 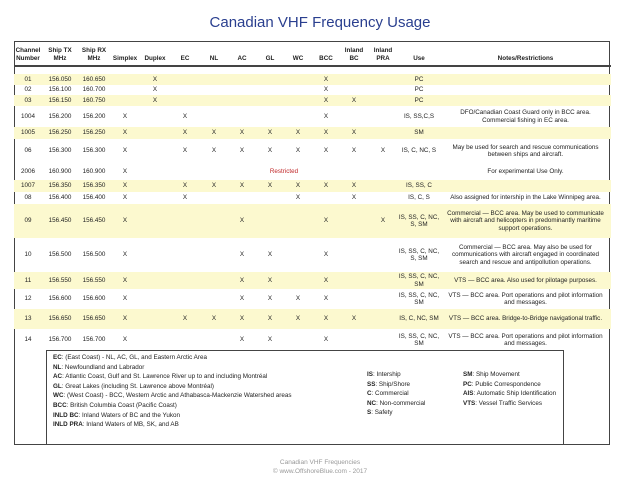 I want to click on column-header-label: Ship RX, so click(x=94, y=50).